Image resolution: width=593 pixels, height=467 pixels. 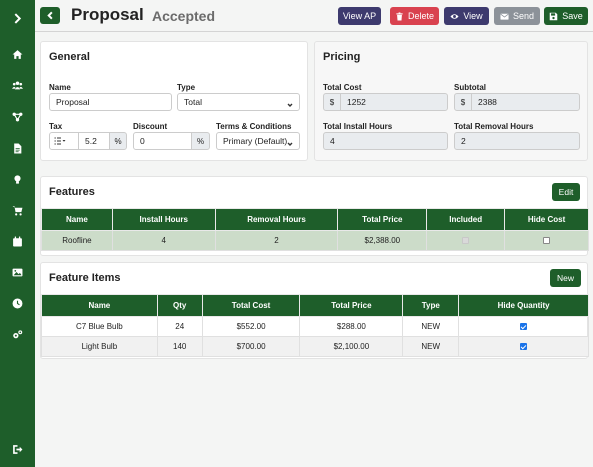 I want to click on col-header-total-cost: Total Cost, so click(x=251, y=305).